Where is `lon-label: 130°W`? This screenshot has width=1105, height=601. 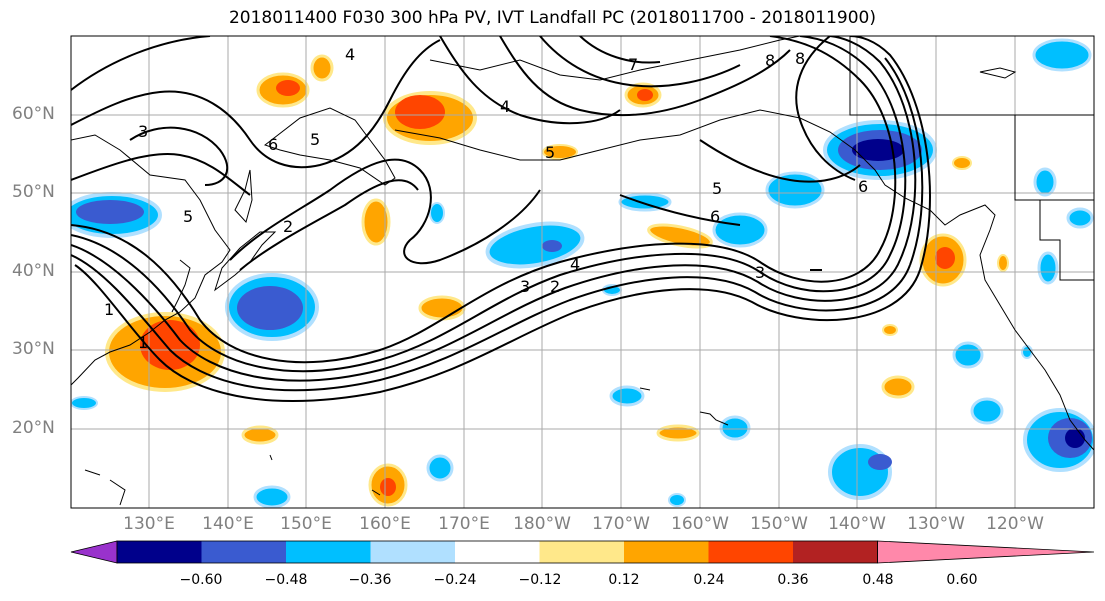
lon-label: 130°W is located at coordinates (936, 524).